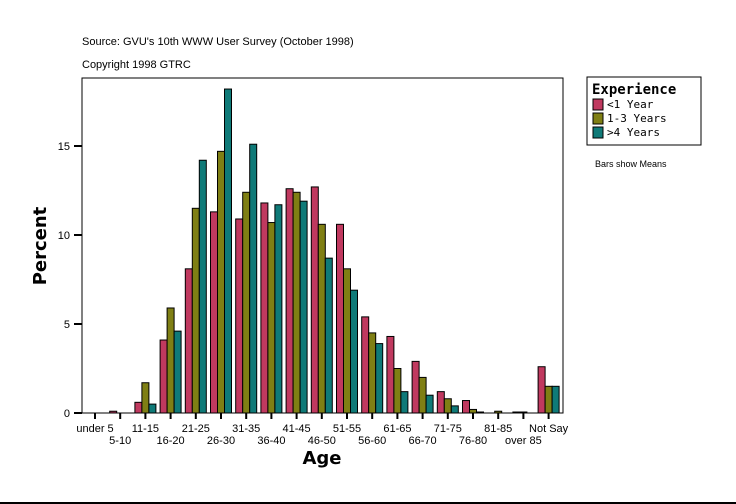 The image size is (736, 504). Describe the element at coordinates (631, 164) in the screenshot. I see `note-text: Bars show Means` at that location.